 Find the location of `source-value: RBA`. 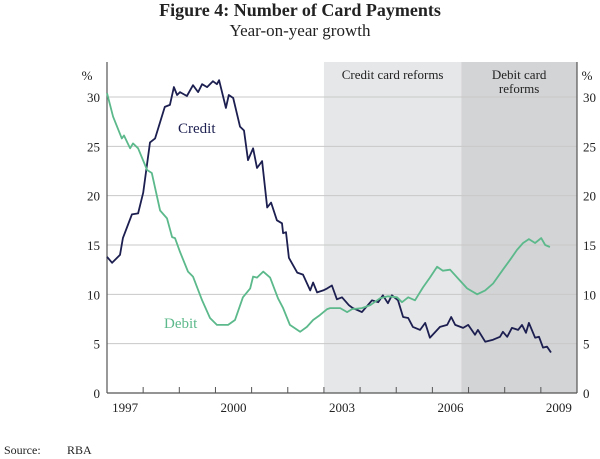

source-value: RBA is located at coordinates (79, 450).